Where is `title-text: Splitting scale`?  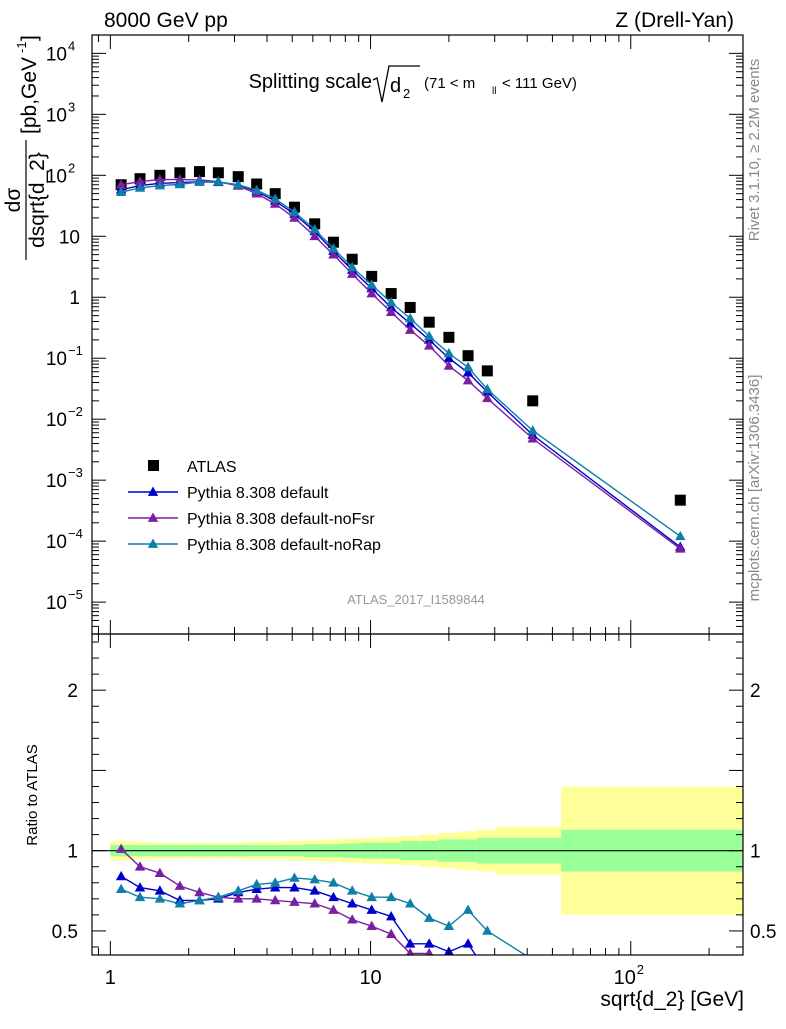 title-text: Splitting scale is located at coordinates (310, 82).